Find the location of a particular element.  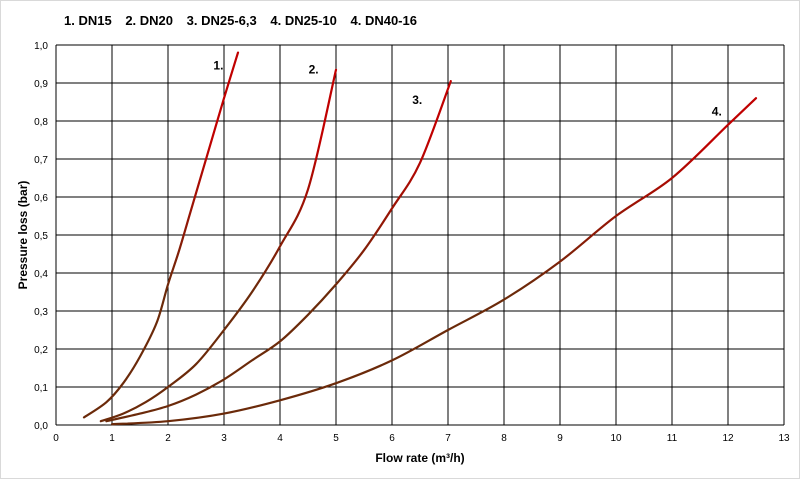

y-tick-label: 0,5 is located at coordinates (41, 236).